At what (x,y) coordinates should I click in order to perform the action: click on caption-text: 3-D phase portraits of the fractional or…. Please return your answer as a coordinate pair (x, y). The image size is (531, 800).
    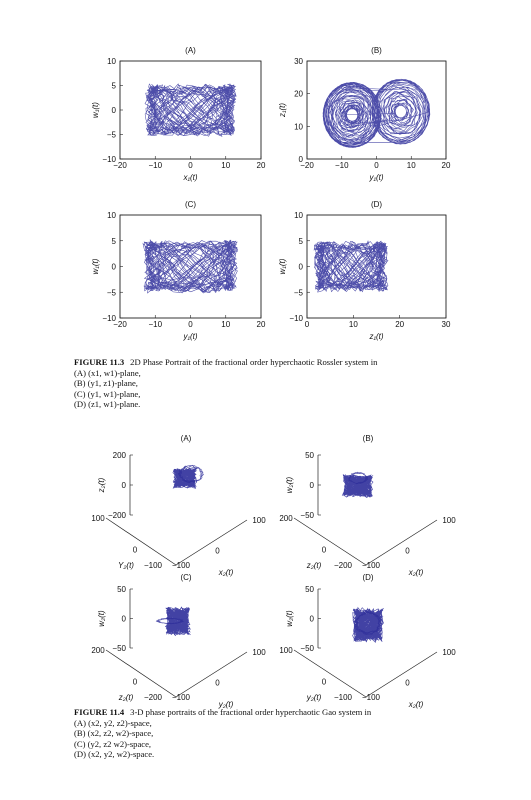
    Looking at the image, I should click on (251, 712).